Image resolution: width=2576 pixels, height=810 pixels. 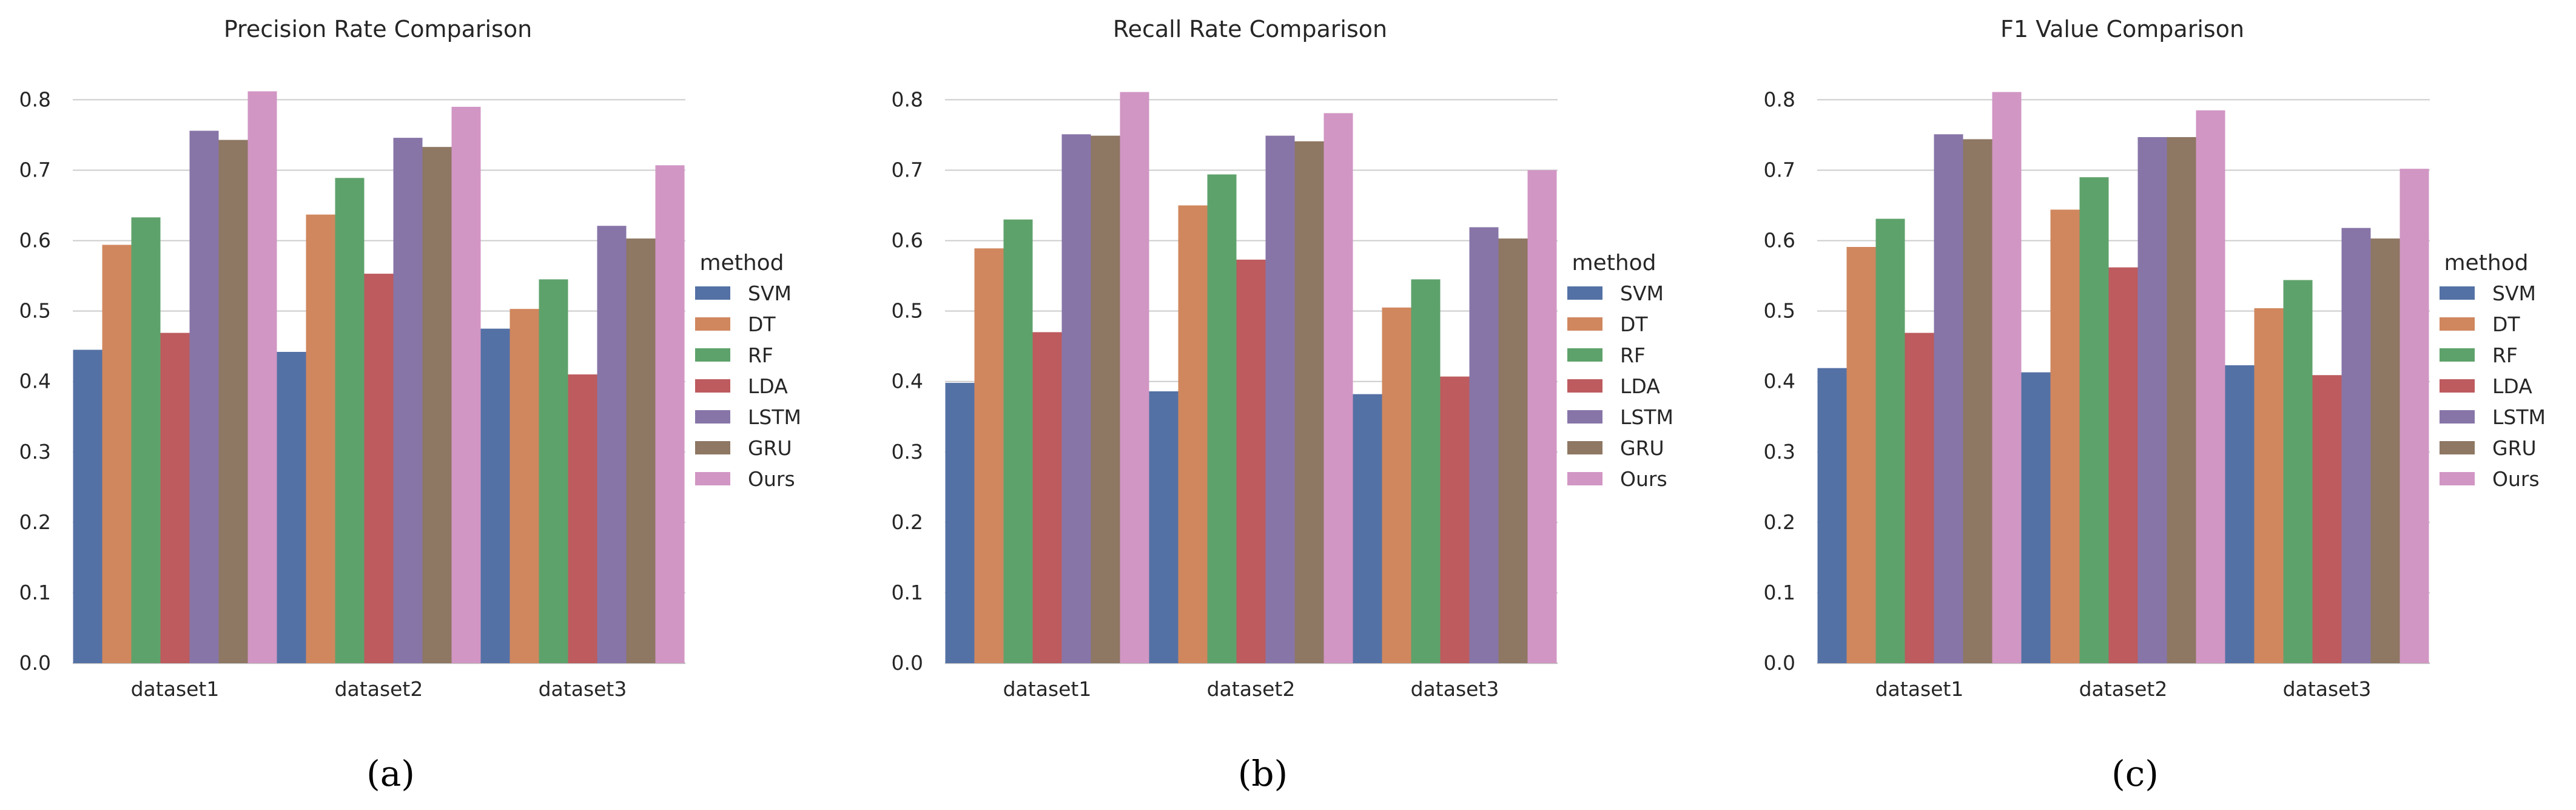 What do you see at coordinates (390, 774) in the screenshot?
I see `panel-label: (a)` at bounding box center [390, 774].